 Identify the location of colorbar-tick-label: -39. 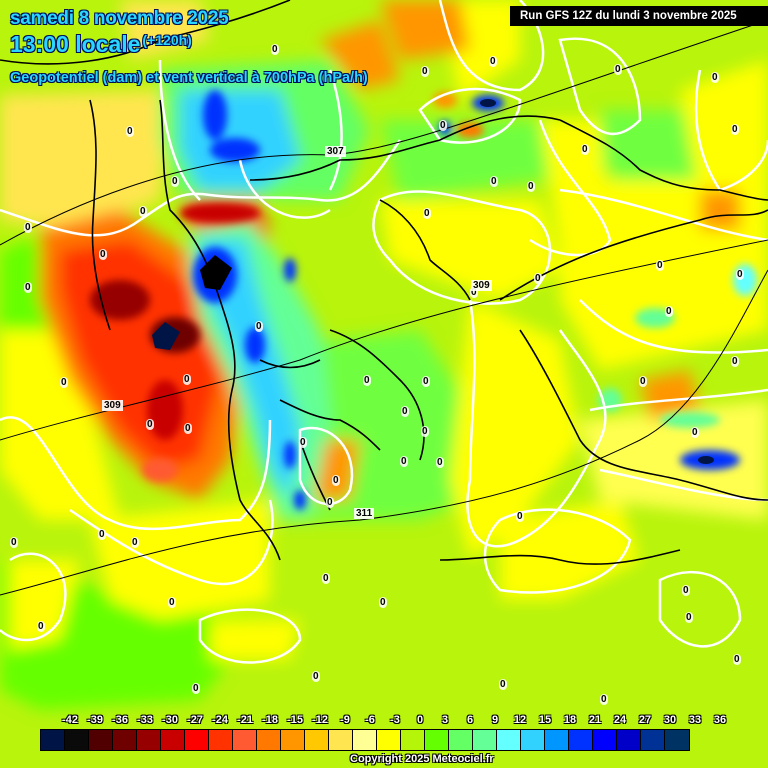
(95, 720).